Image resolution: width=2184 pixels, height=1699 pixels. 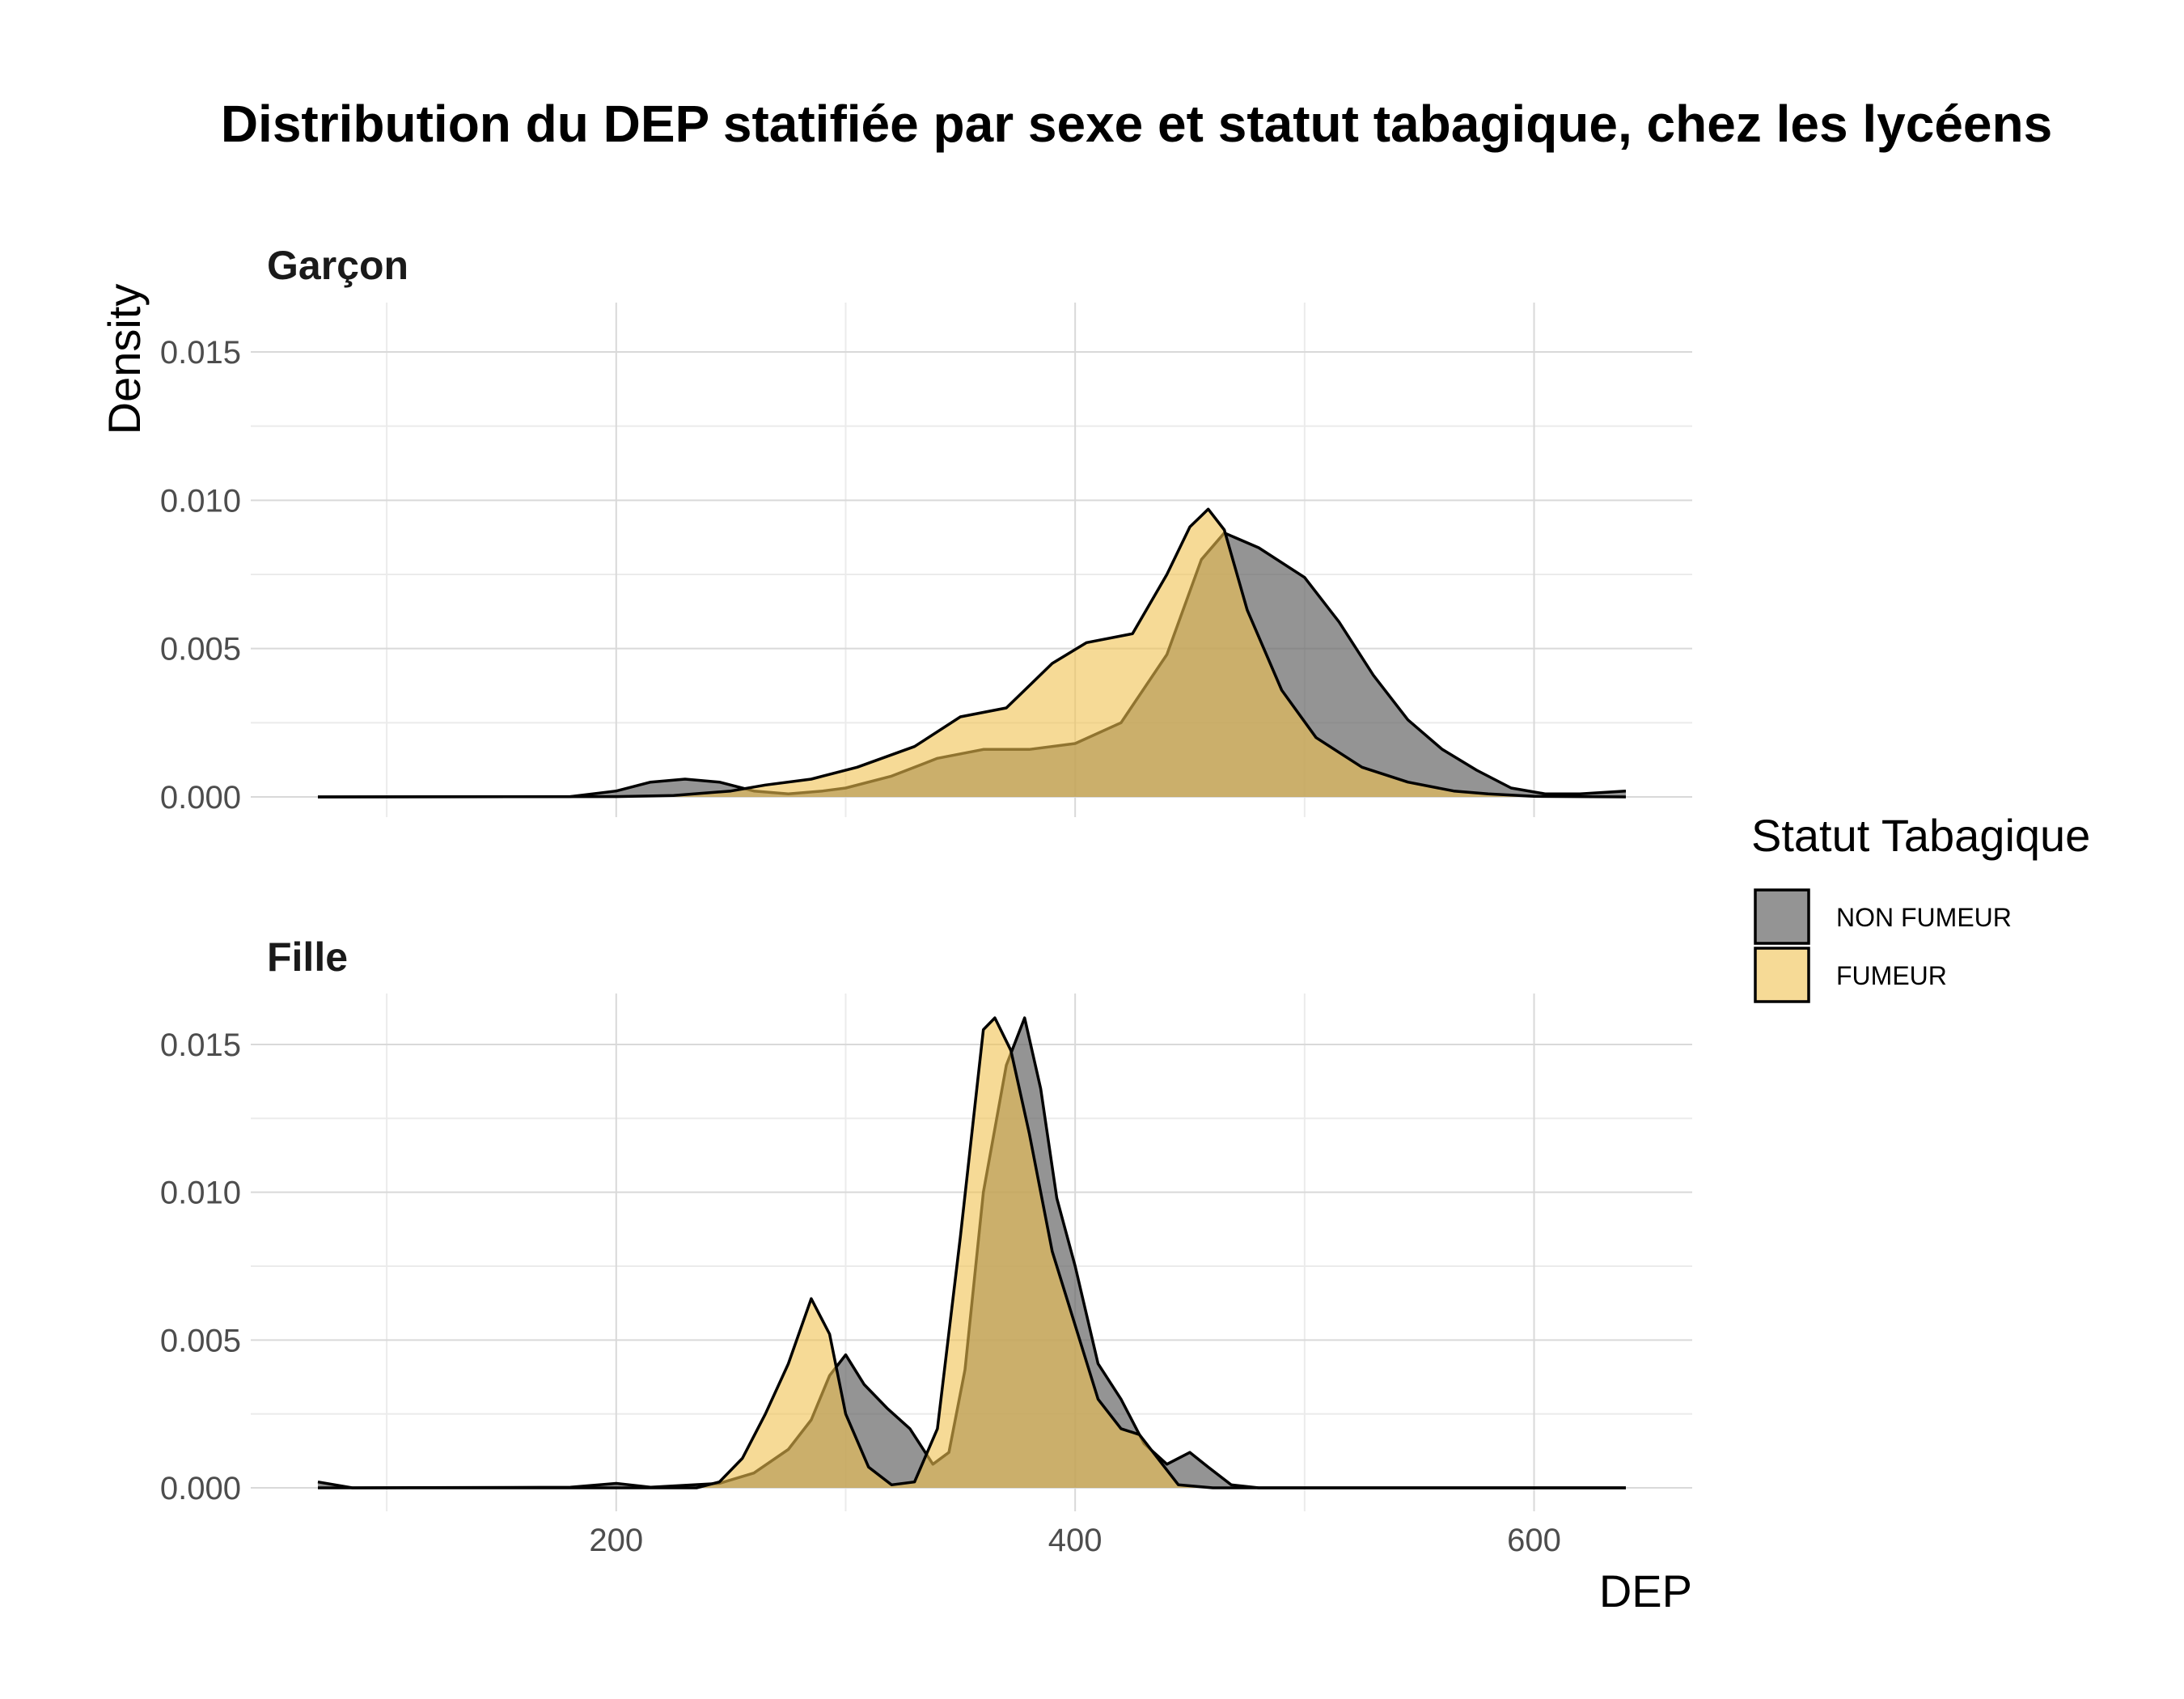 What do you see at coordinates (307, 957) in the screenshot?
I see `facet-label: Fille` at bounding box center [307, 957].